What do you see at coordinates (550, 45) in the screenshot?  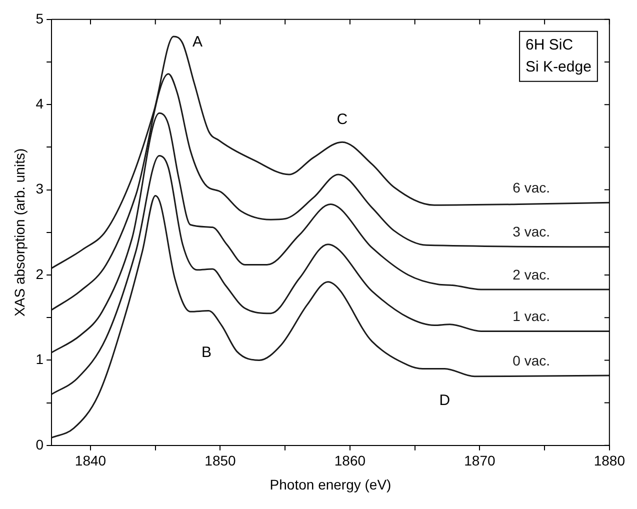 I see `annotation: 6H SiC` at bounding box center [550, 45].